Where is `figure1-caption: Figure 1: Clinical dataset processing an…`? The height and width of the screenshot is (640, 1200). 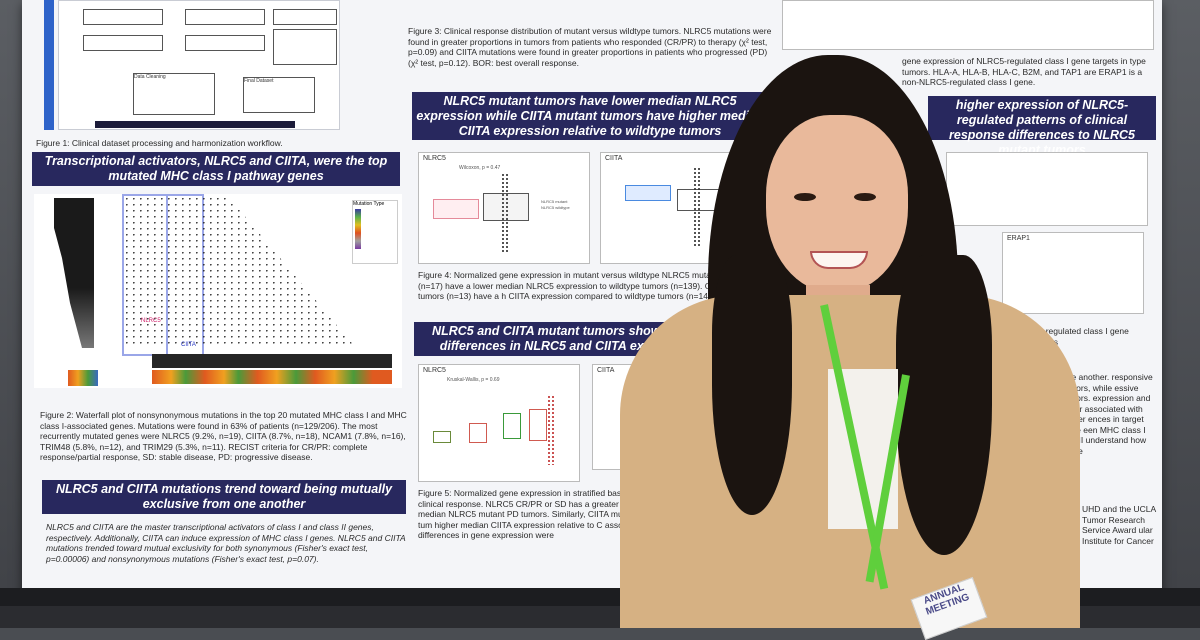
figure1-caption: Figure 1: Clinical dataset processing an… is located at coordinates (159, 143).